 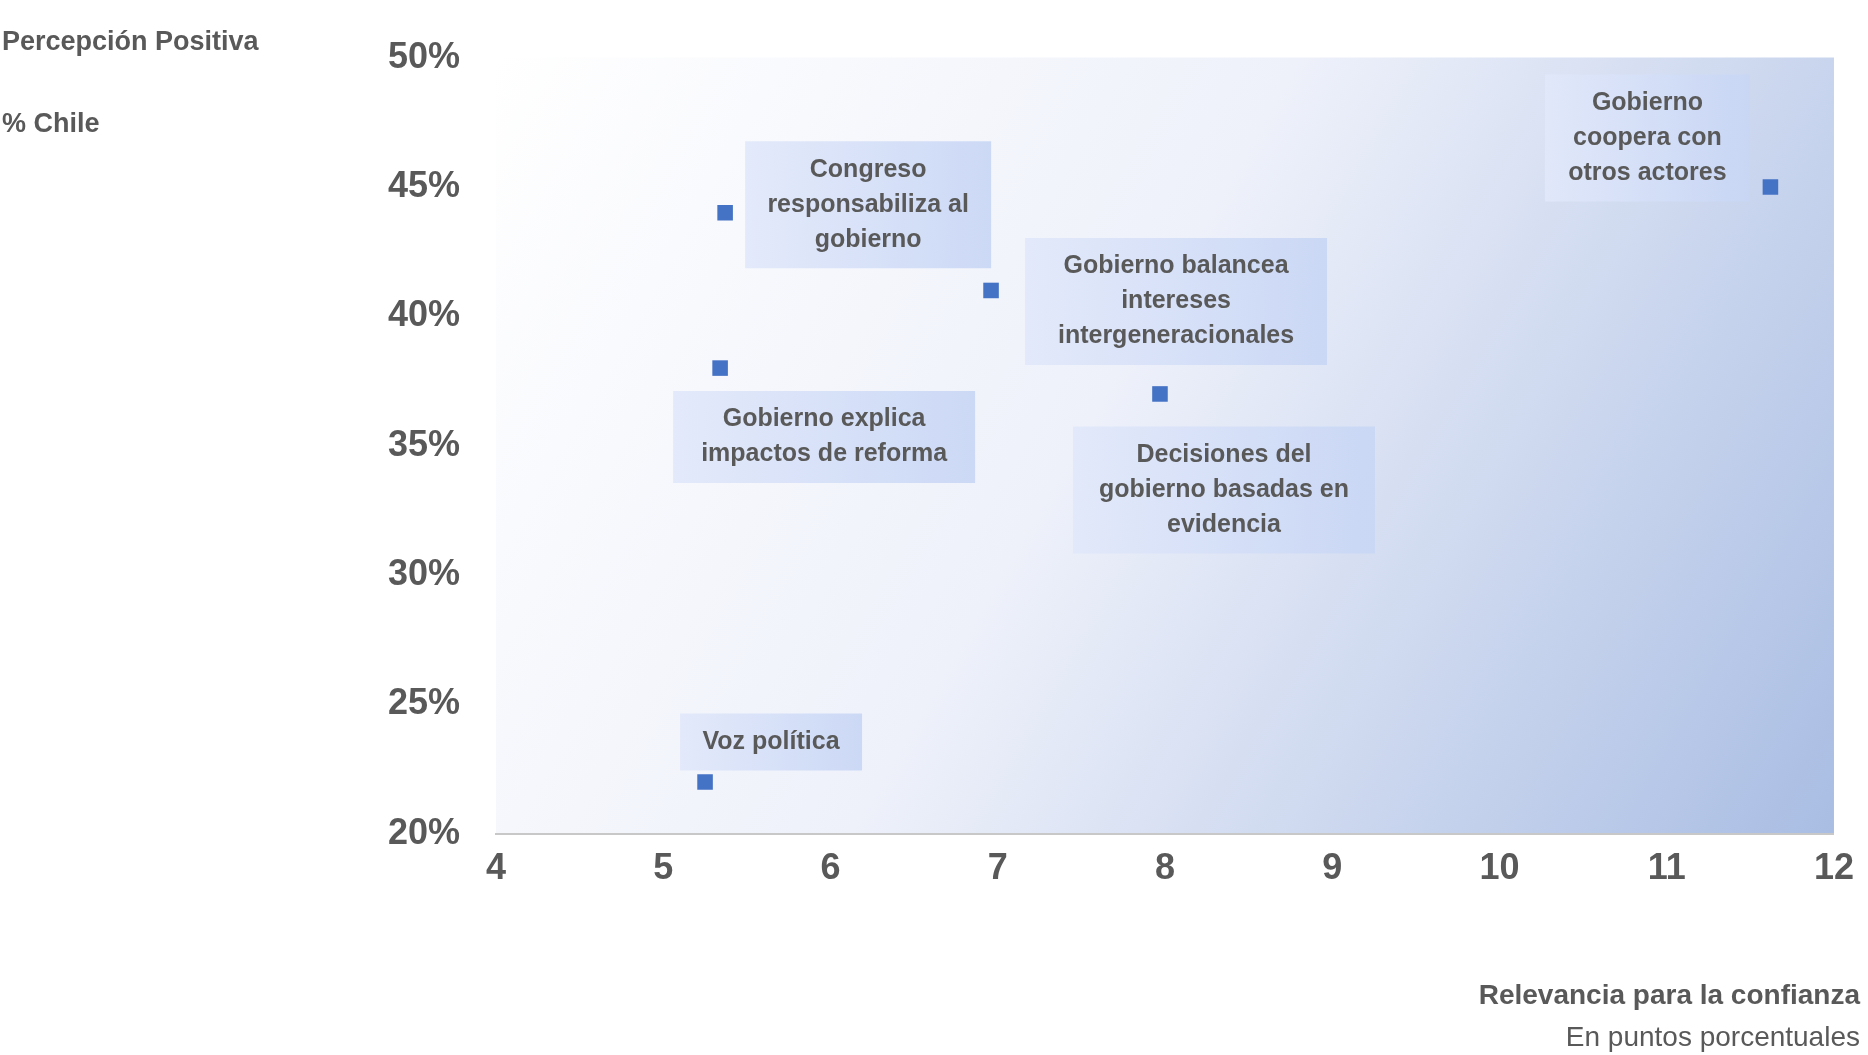 What do you see at coordinates (997, 867) in the screenshot?
I see `x-tick-label: 7` at bounding box center [997, 867].